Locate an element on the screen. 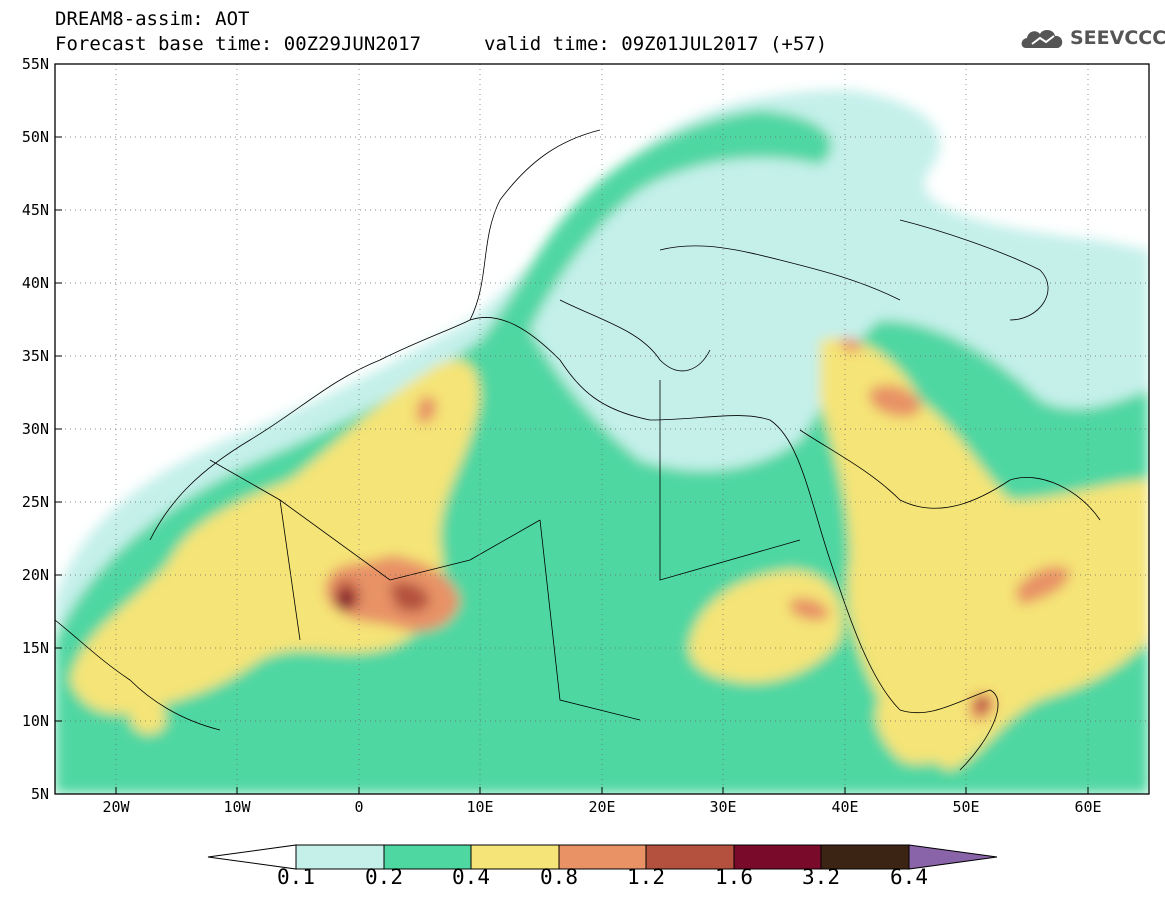 This screenshot has width=1165, height=905. lat-label: 30N is located at coordinates (35, 429).